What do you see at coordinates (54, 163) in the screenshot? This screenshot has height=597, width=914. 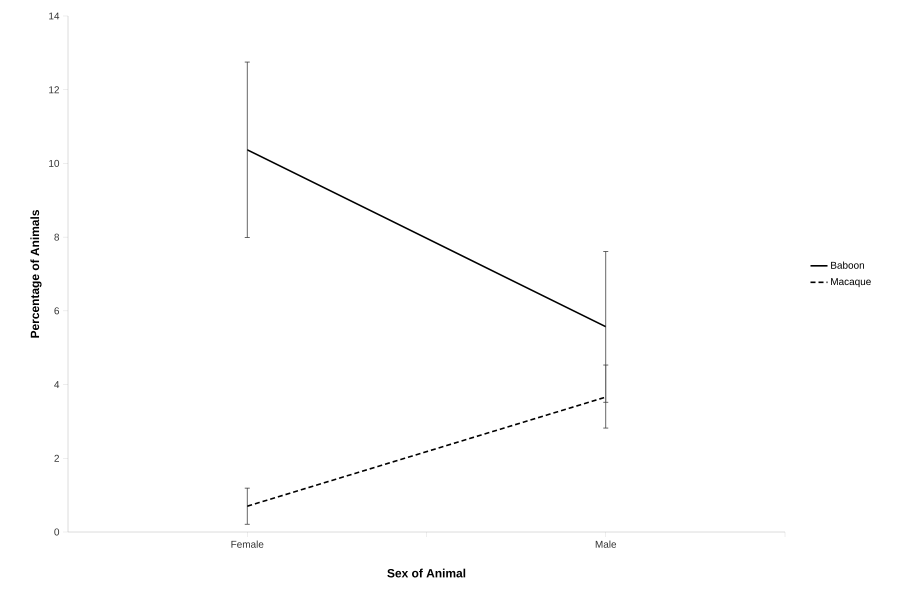 I see `y-tick-label: 10` at bounding box center [54, 163].